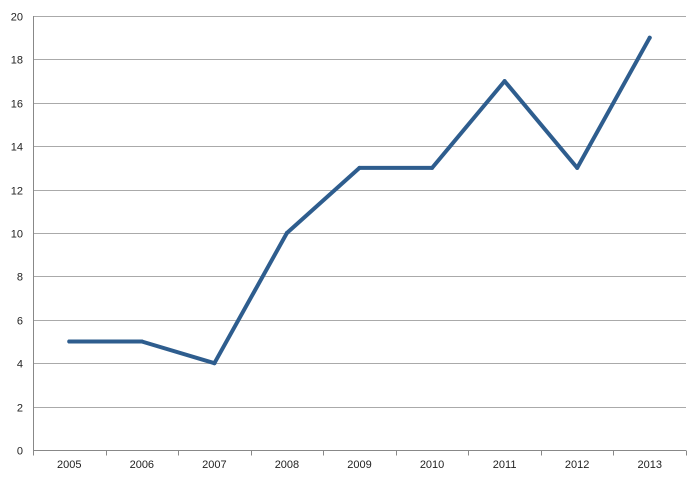  I want to click on y-tick-label: 16, so click(17, 105).